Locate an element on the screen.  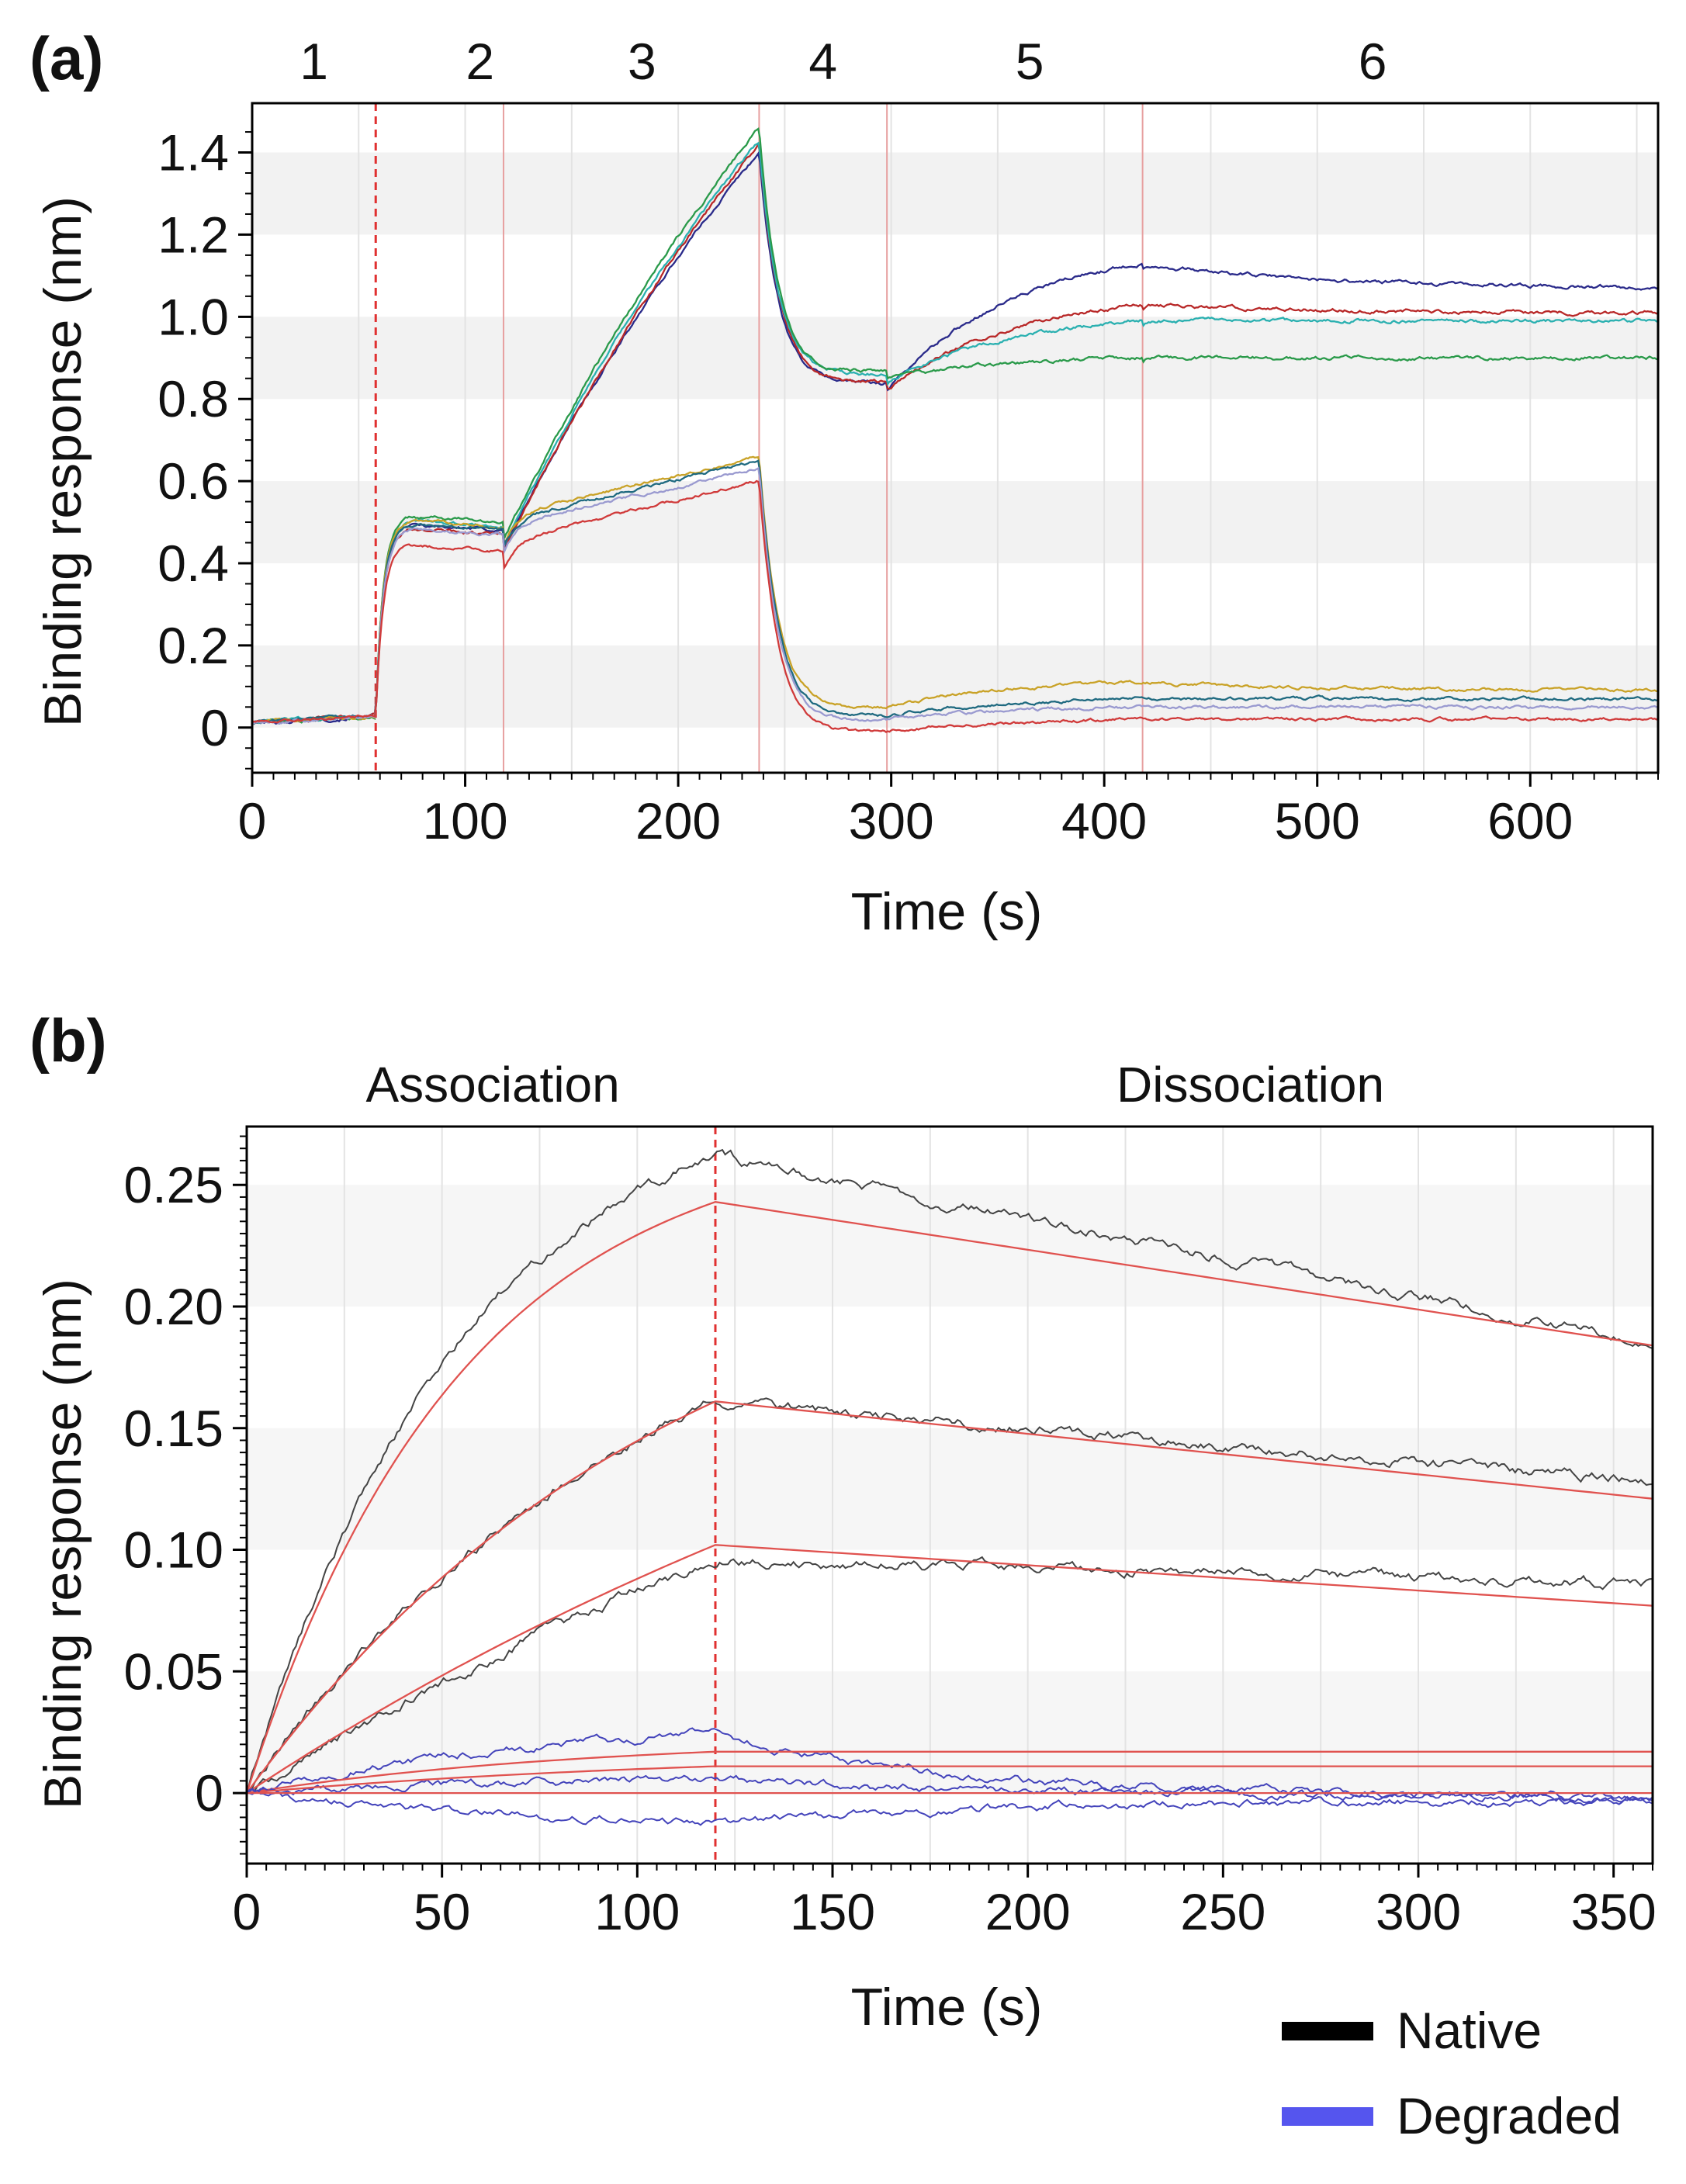
y-tick-label: 0.4 is located at coordinates (193, 564).